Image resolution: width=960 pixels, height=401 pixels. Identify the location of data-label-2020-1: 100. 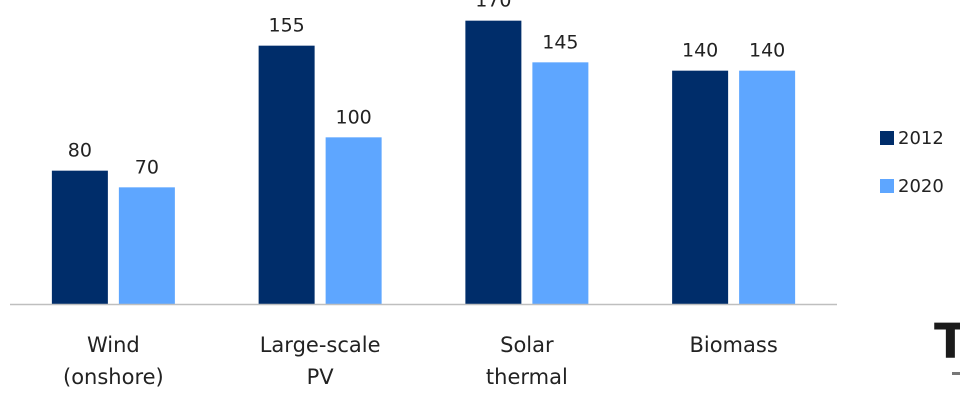
(353, 117).